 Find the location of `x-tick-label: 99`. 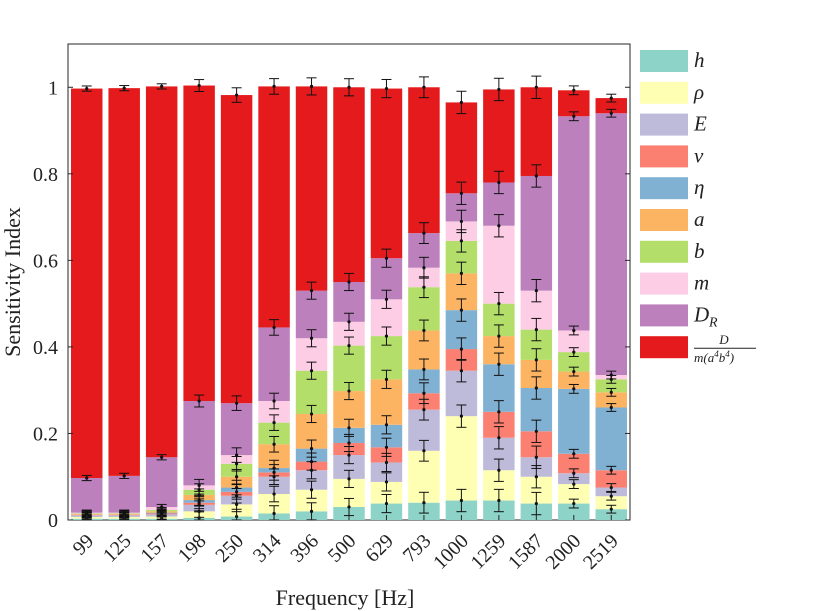

x-tick-label: 99 is located at coordinates (84, 545).